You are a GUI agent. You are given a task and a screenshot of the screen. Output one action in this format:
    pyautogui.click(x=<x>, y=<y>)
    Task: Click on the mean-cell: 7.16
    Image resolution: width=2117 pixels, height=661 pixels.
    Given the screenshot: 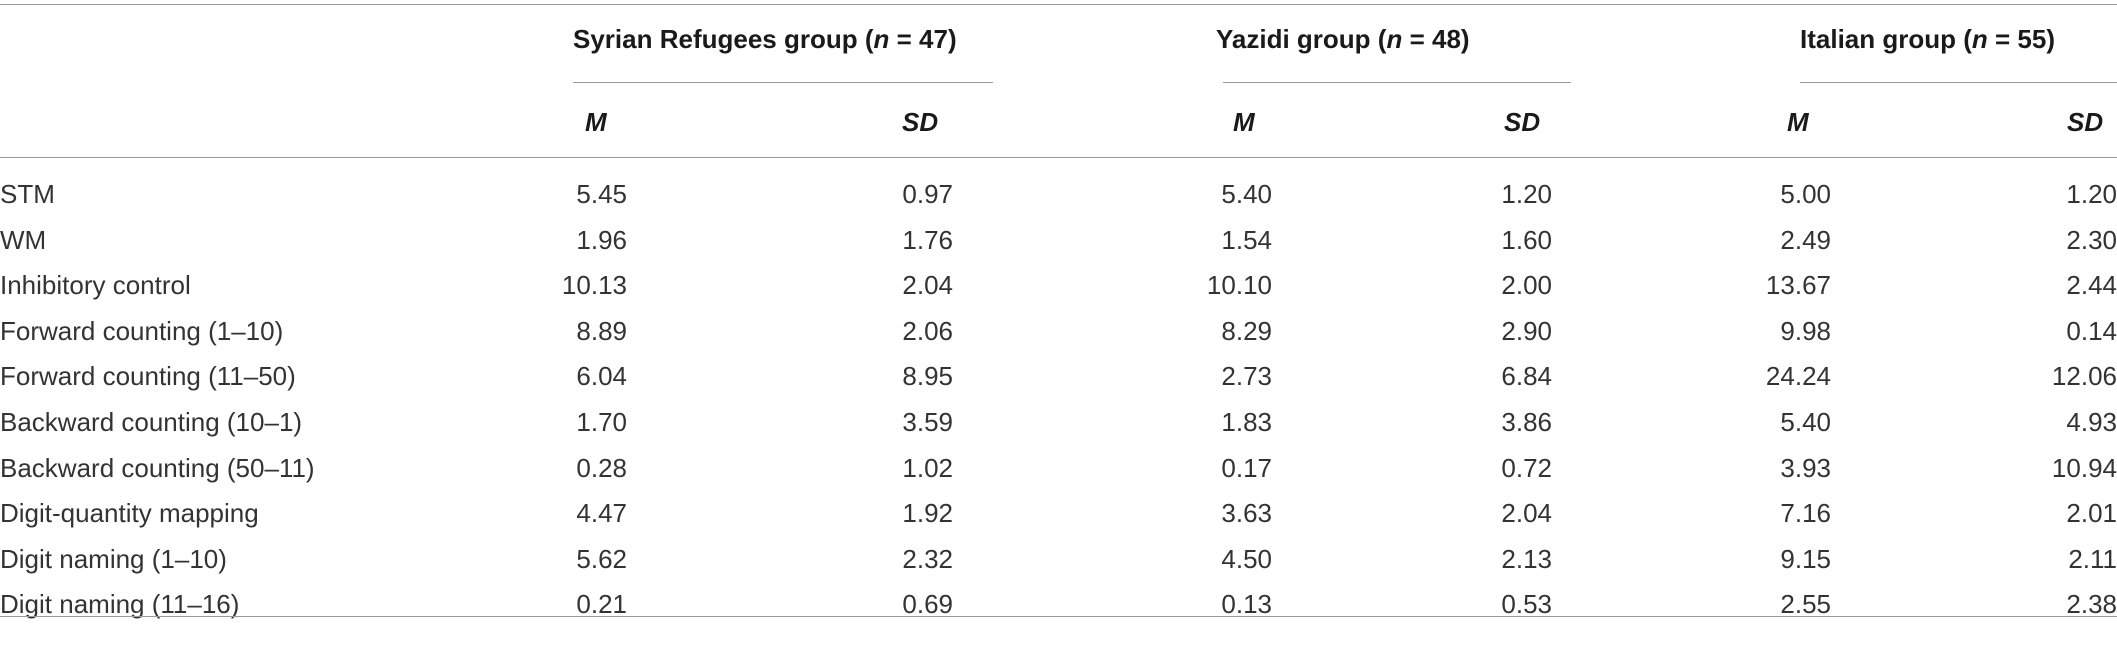 What is the action you would take?
    pyautogui.click(x=1805, y=513)
    